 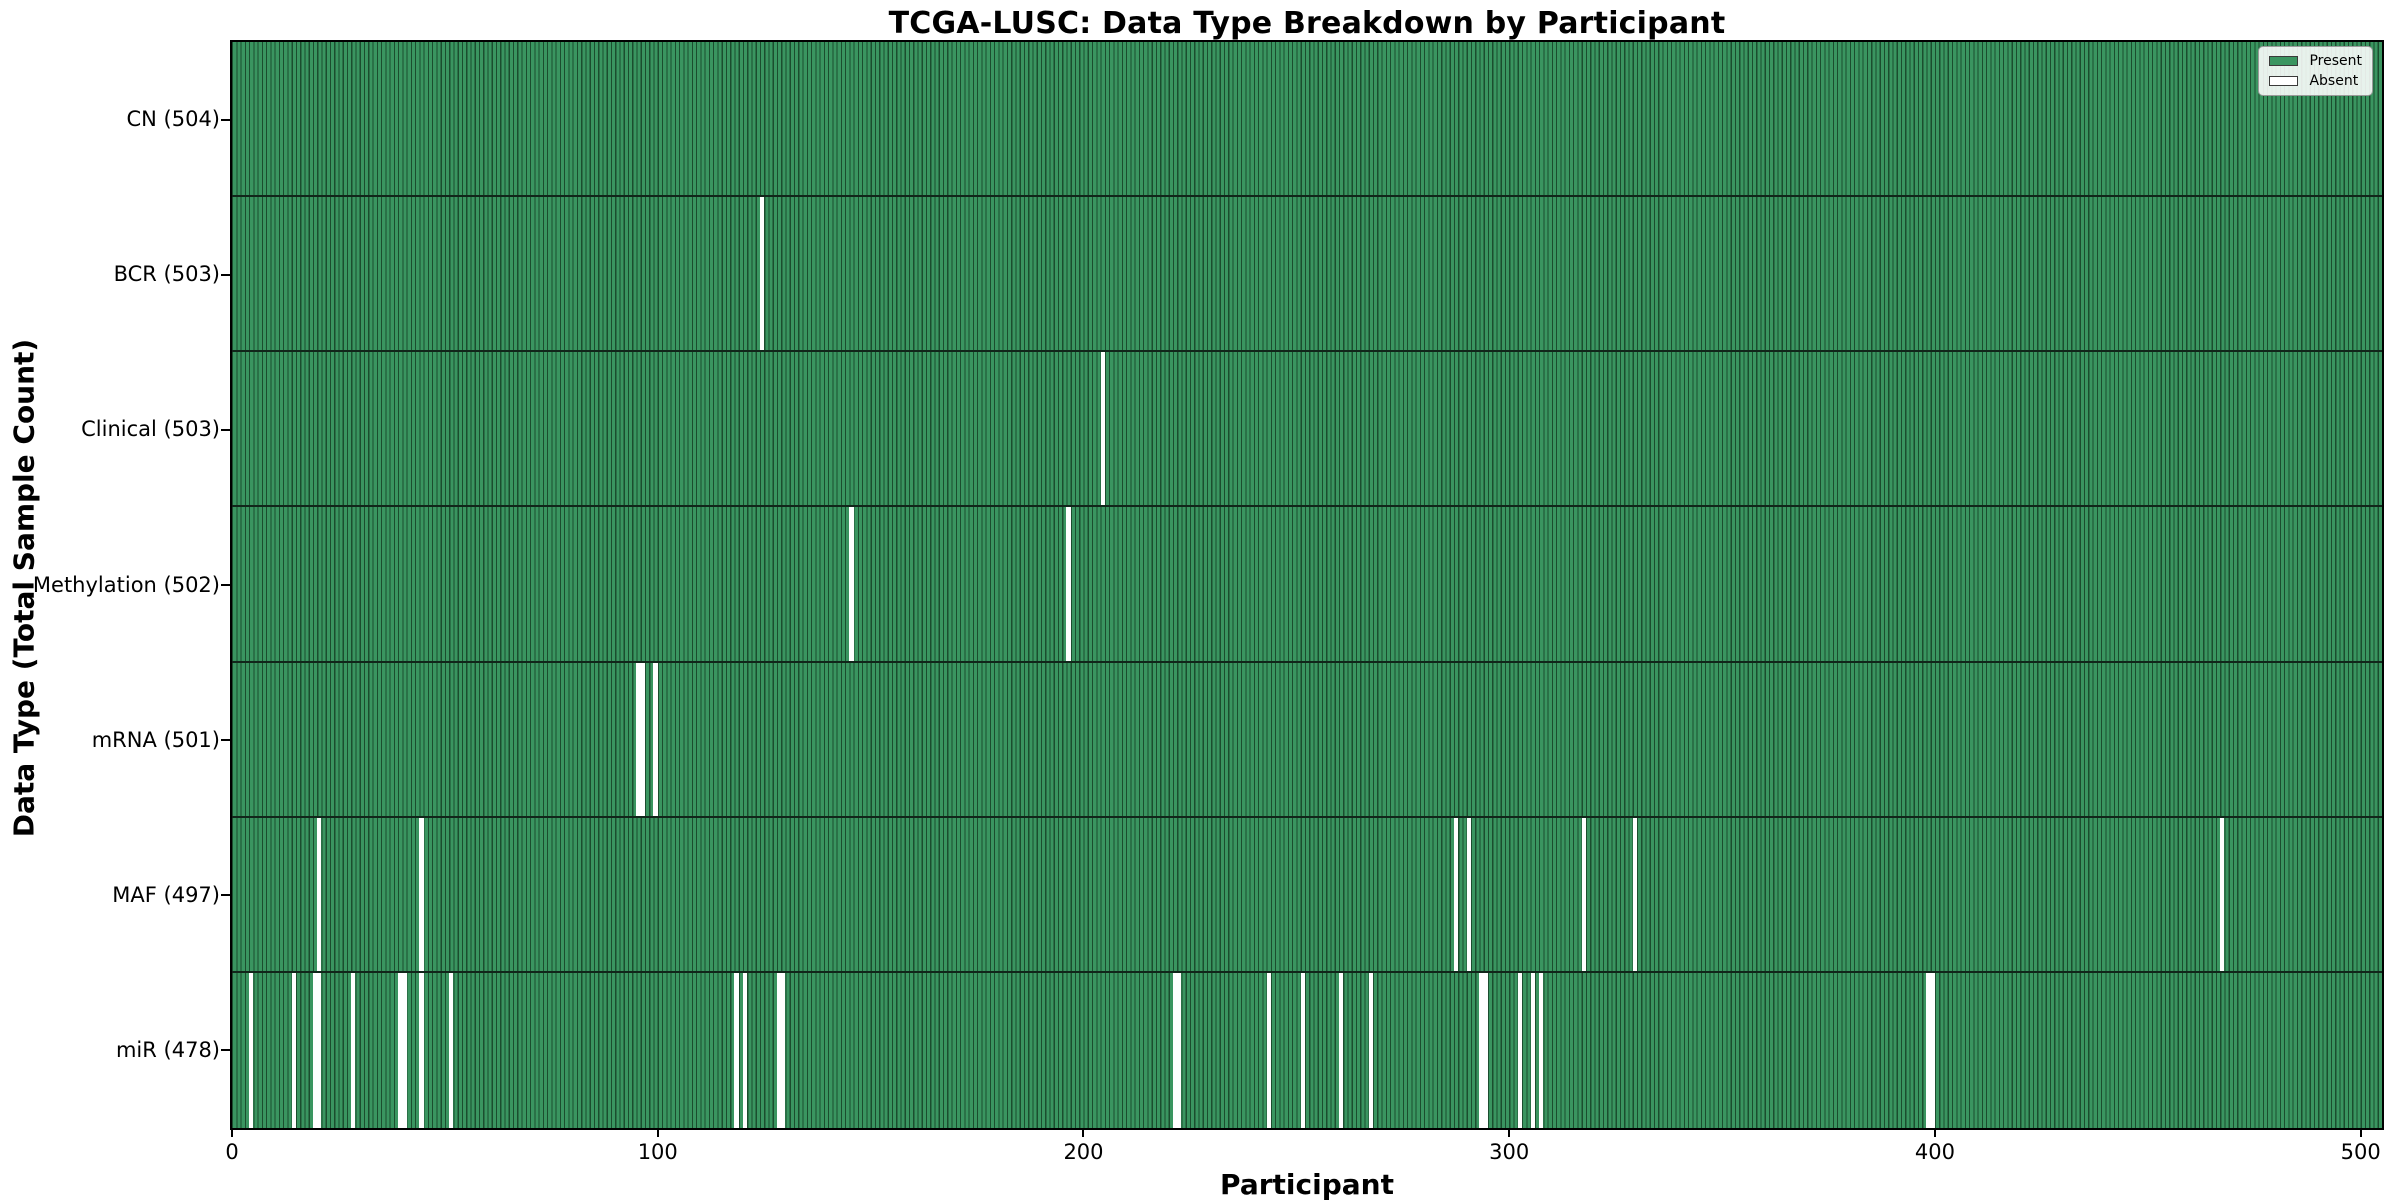 What do you see at coordinates (1307, 430) in the screenshot?
I see `row-clinical` at bounding box center [1307, 430].